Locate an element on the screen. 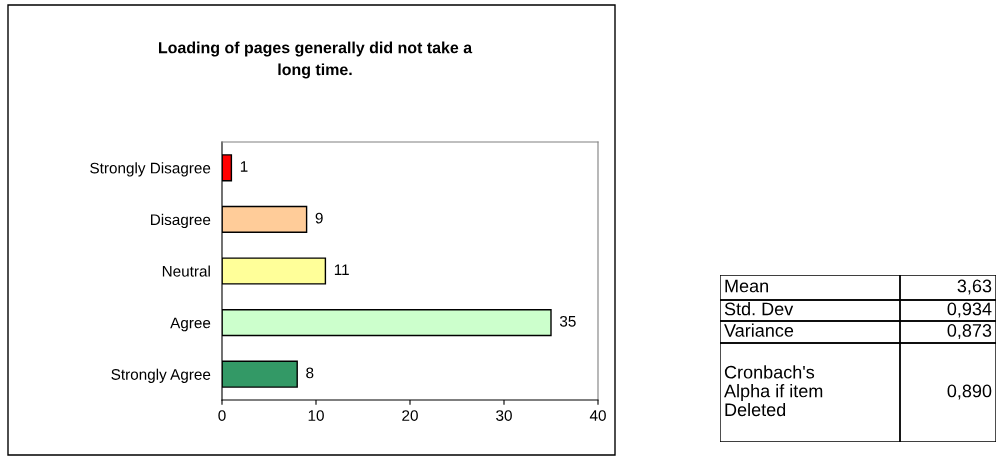 This screenshot has height=460, width=1004. data-label: 35 is located at coordinates (567, 321).